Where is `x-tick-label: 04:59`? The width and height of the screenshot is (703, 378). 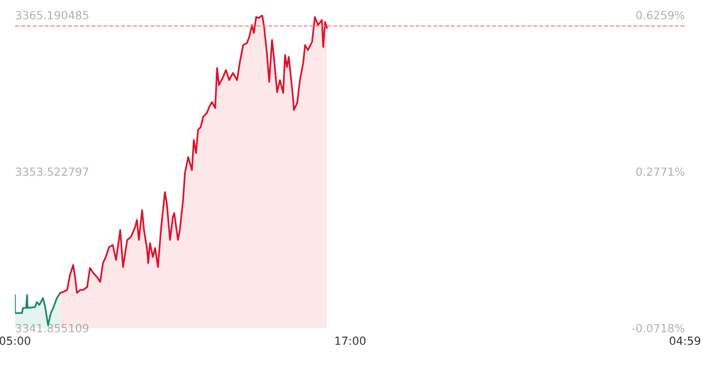
x-tick-label: 04:59 is located at coordinates (685, 340).